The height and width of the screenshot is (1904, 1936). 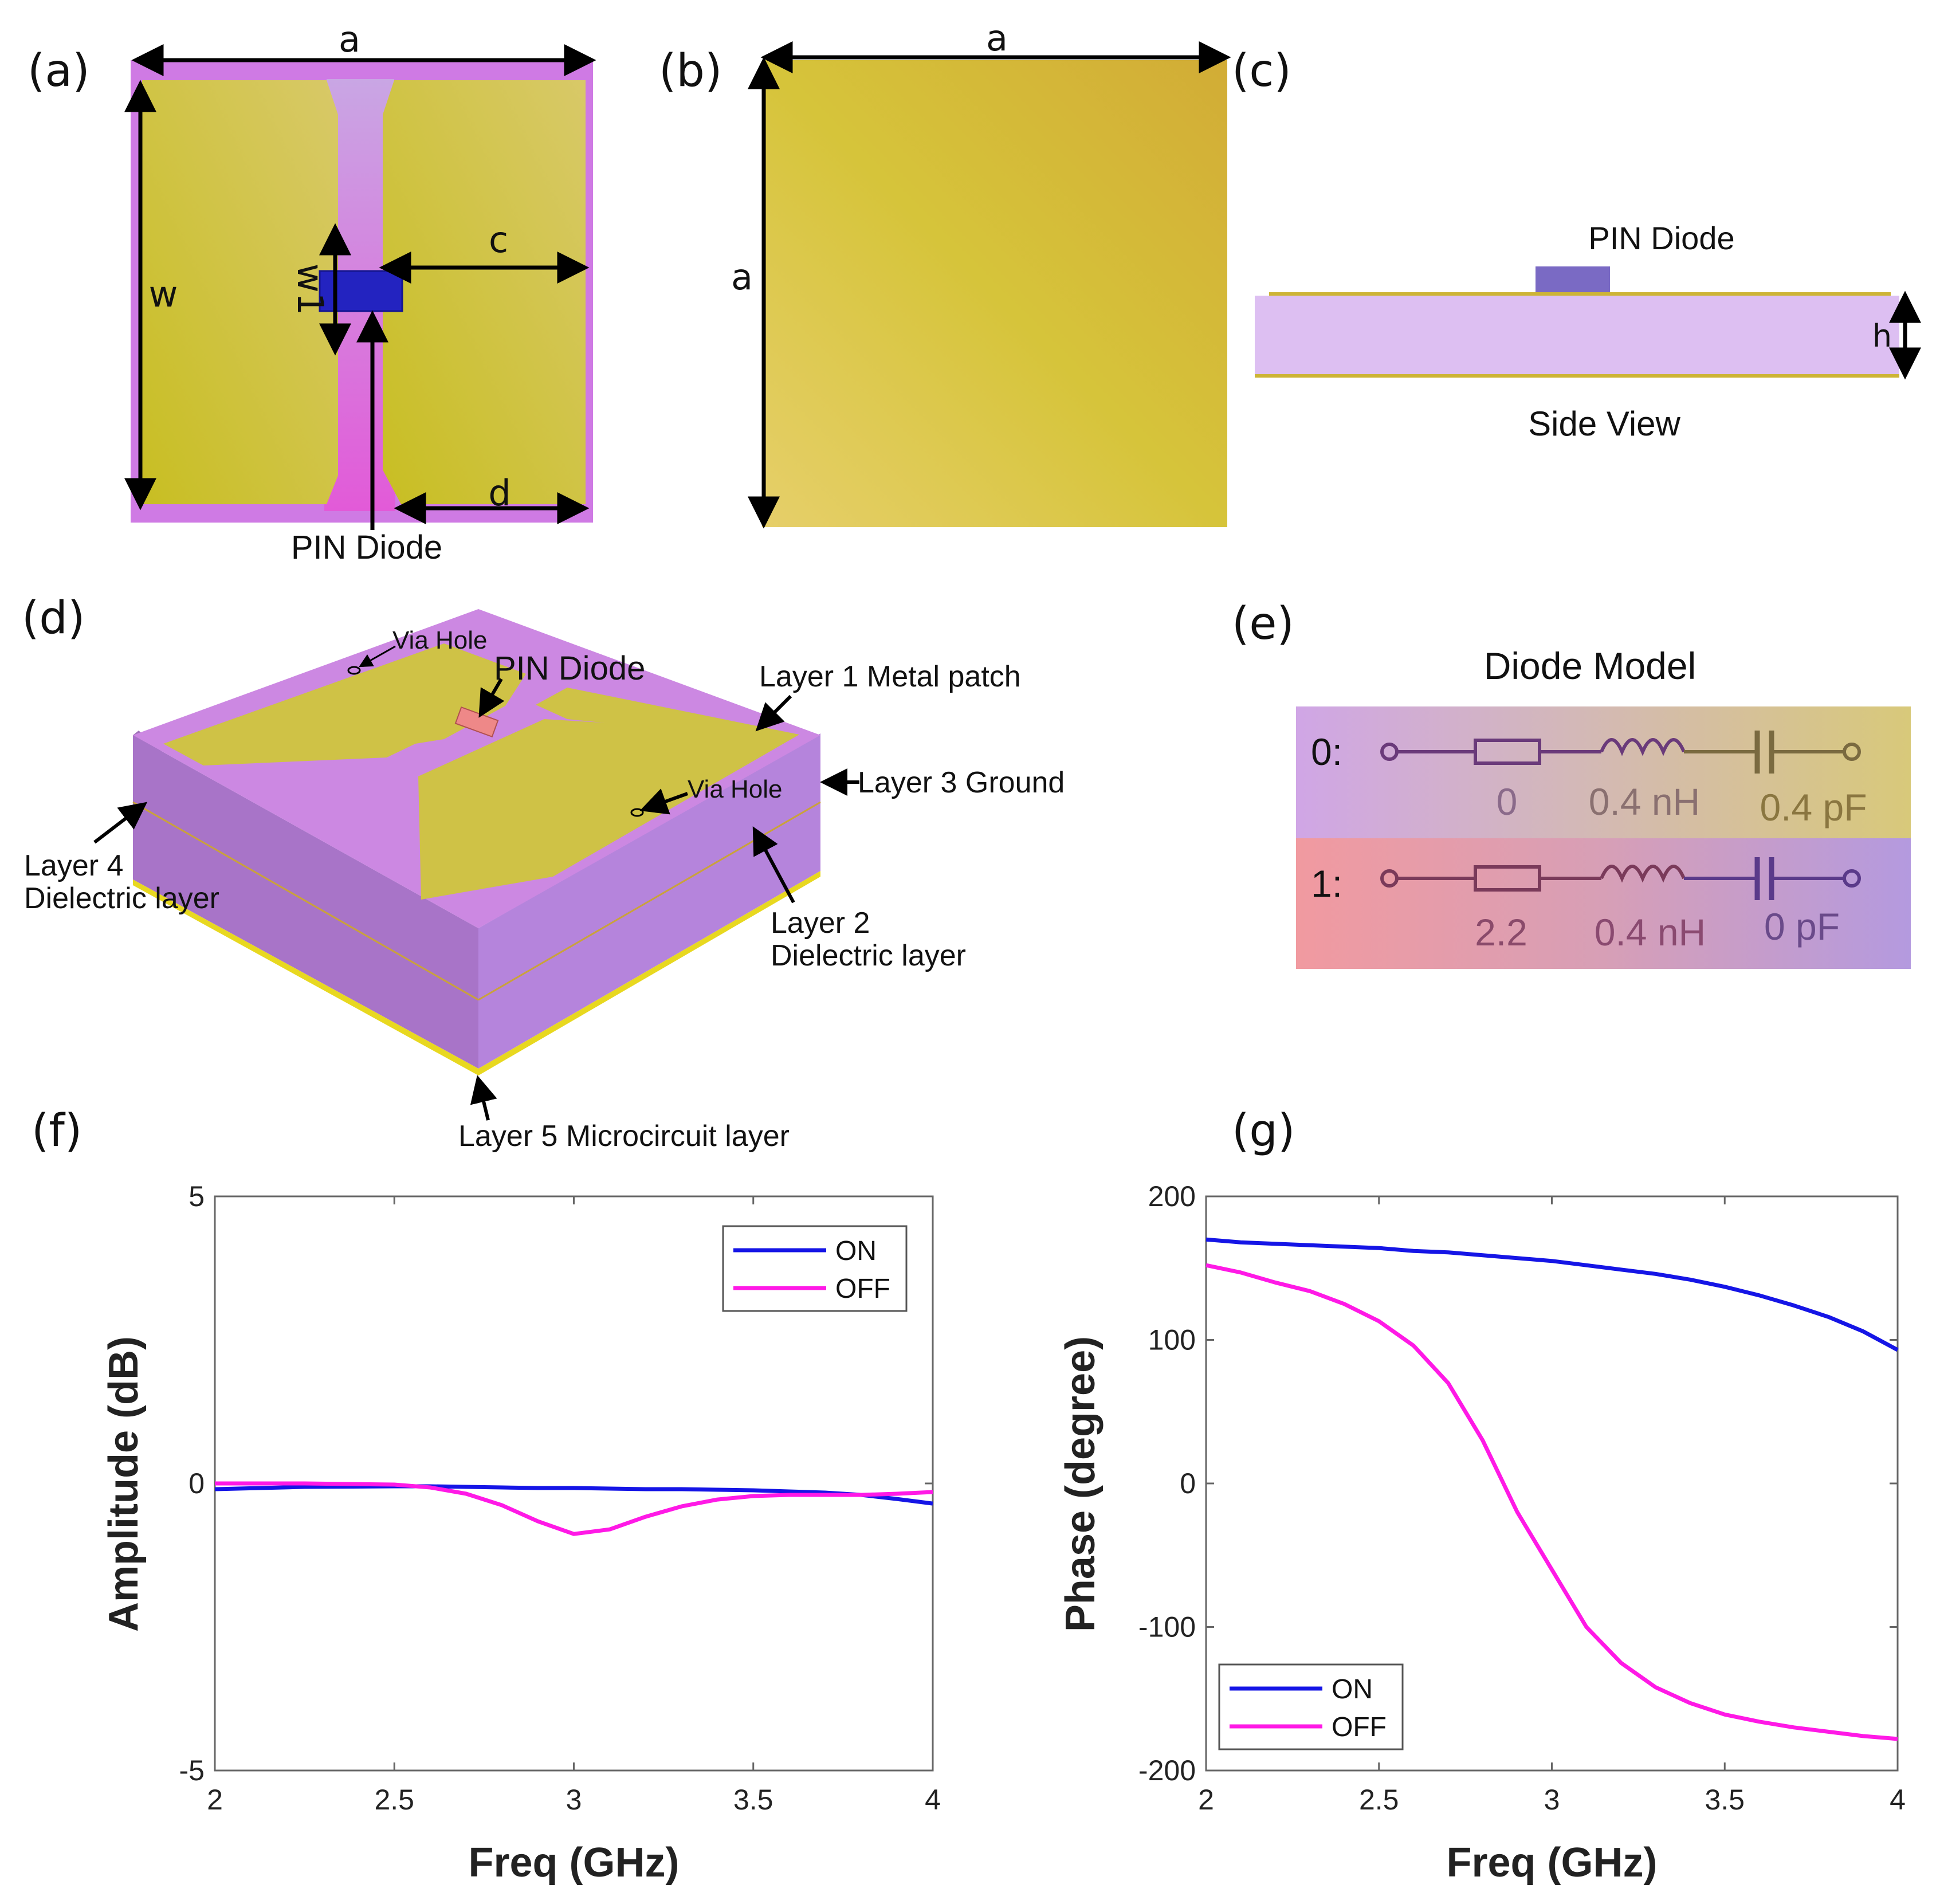 What do you see at coordinates (997, 38) in the screenshot?
I see `dim-b-top-label: a` at bounding box center [997, 38].